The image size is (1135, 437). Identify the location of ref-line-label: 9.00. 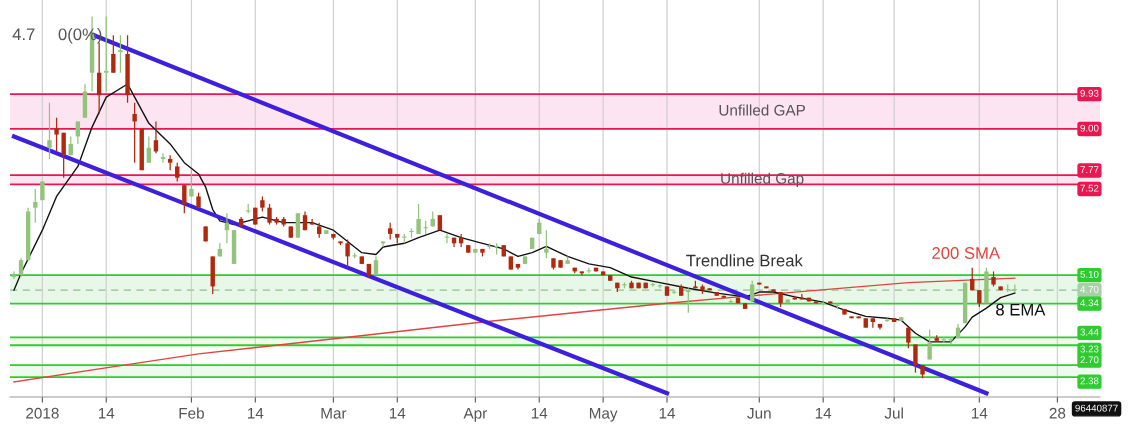
(1089, 128).